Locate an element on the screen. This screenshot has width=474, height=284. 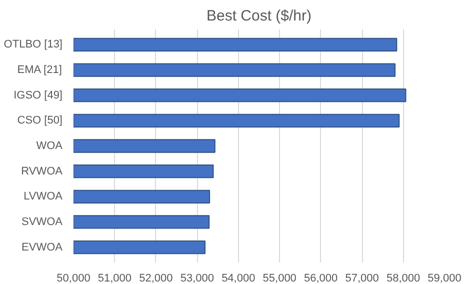
x-tick-label: 57,000 is located at coordinates (362, 278).